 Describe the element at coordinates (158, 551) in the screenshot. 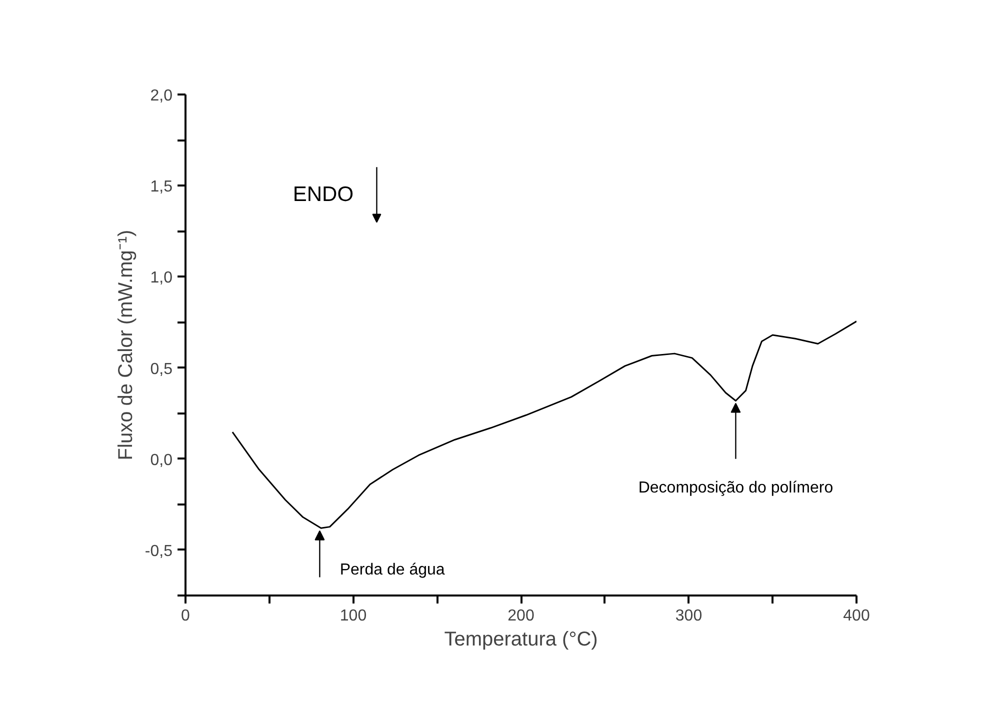

I see `y-tick-label: -0,5` at that location.